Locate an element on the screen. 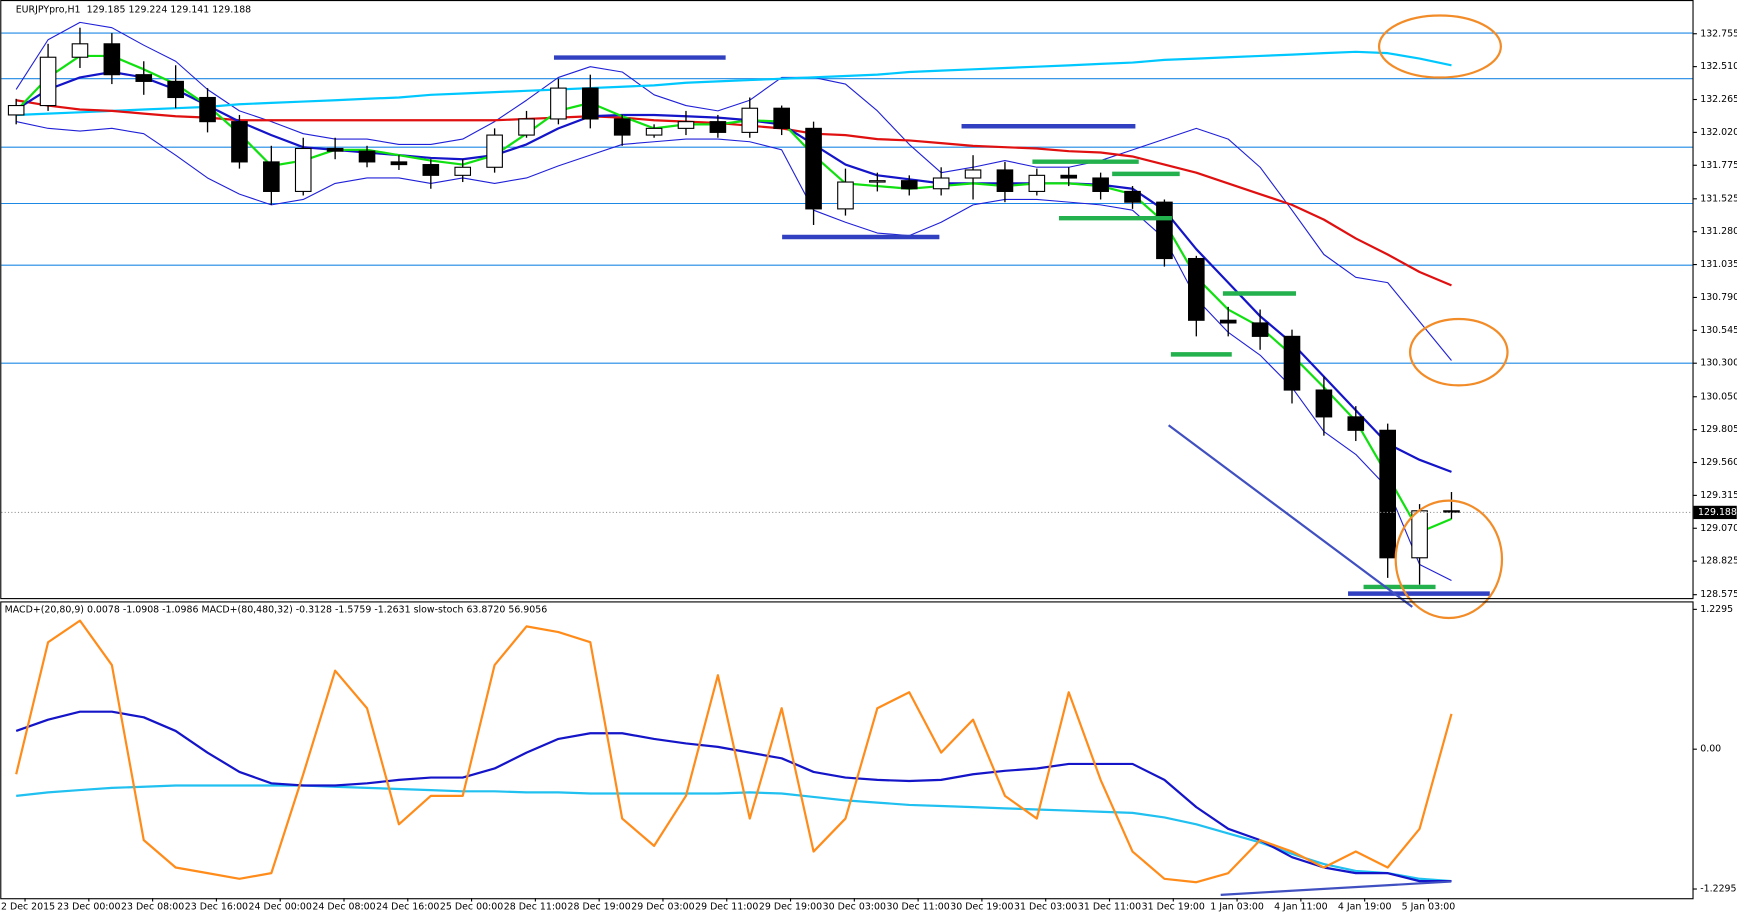 The height and width of the screenshot is (917, 1737). y-tick-label: 131.280 is located at coordinates (1718, 231).